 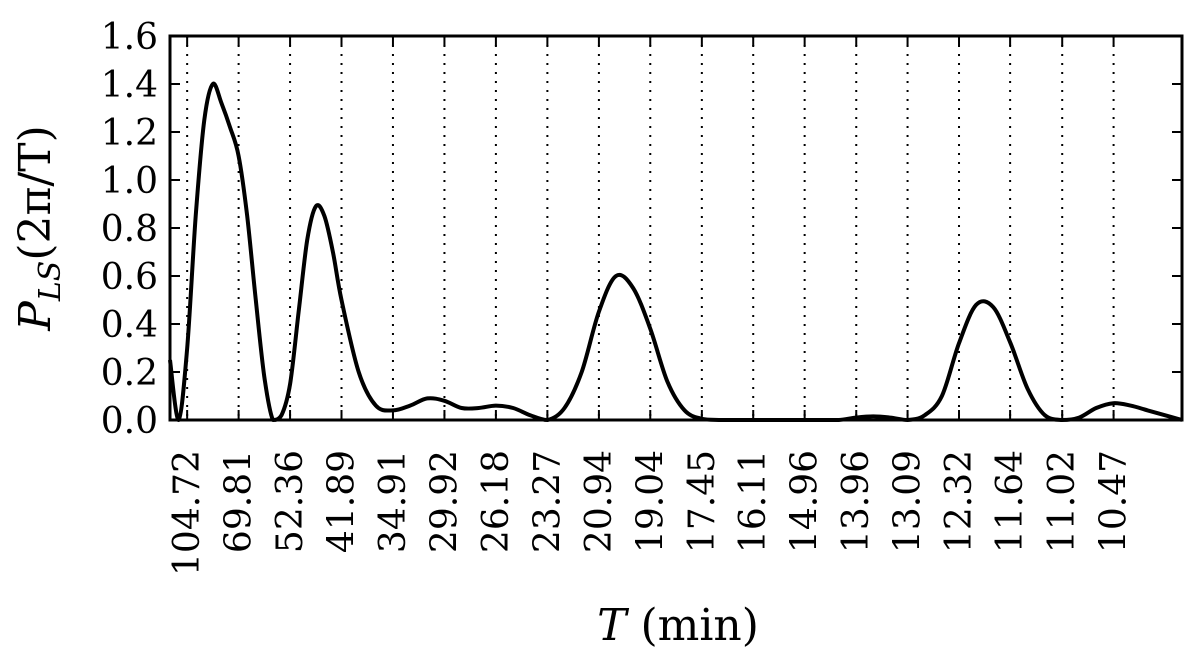 I want to click on x-tick-label: 52.36, so click(x=290, y=501).